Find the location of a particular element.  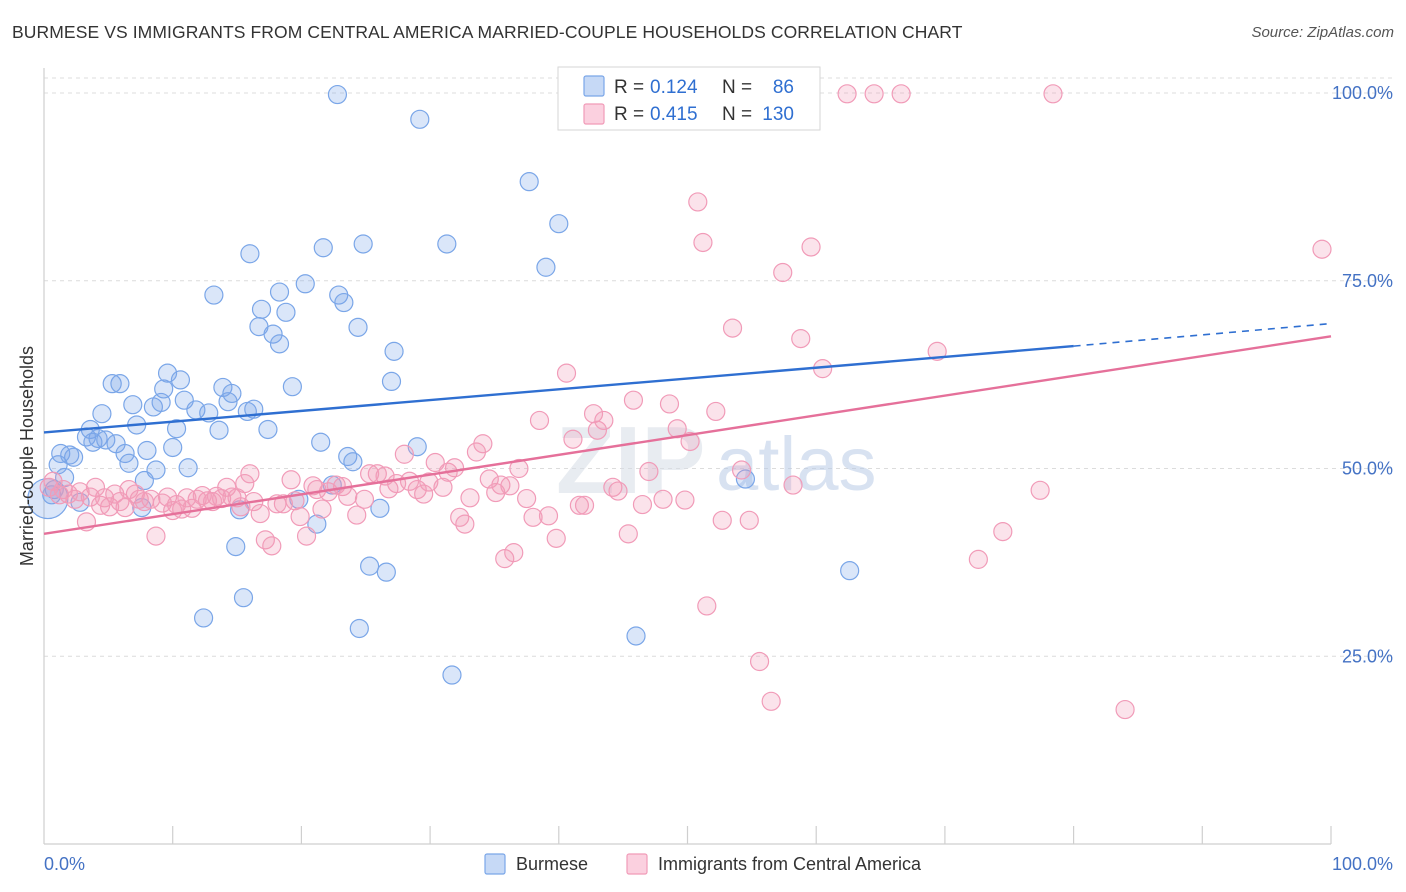

y-tick-label: 25.0% is located at coordinates (1367, 656).